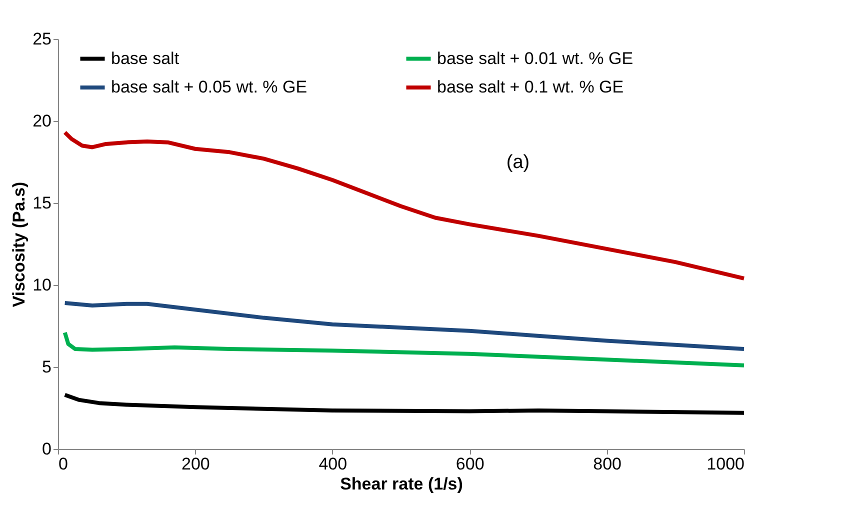 The height and width of the screenshot is (524, 847). I want to click on y-axis-title: Viscosity (Pa.s), so click(19, 245).